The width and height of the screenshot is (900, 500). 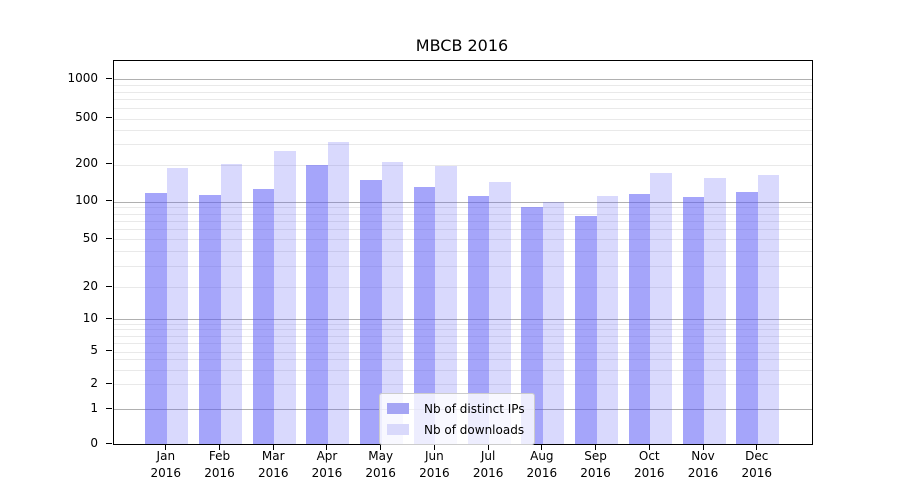 I want to click on bar-dec-distinct-ips, so click(x=747, y=318).